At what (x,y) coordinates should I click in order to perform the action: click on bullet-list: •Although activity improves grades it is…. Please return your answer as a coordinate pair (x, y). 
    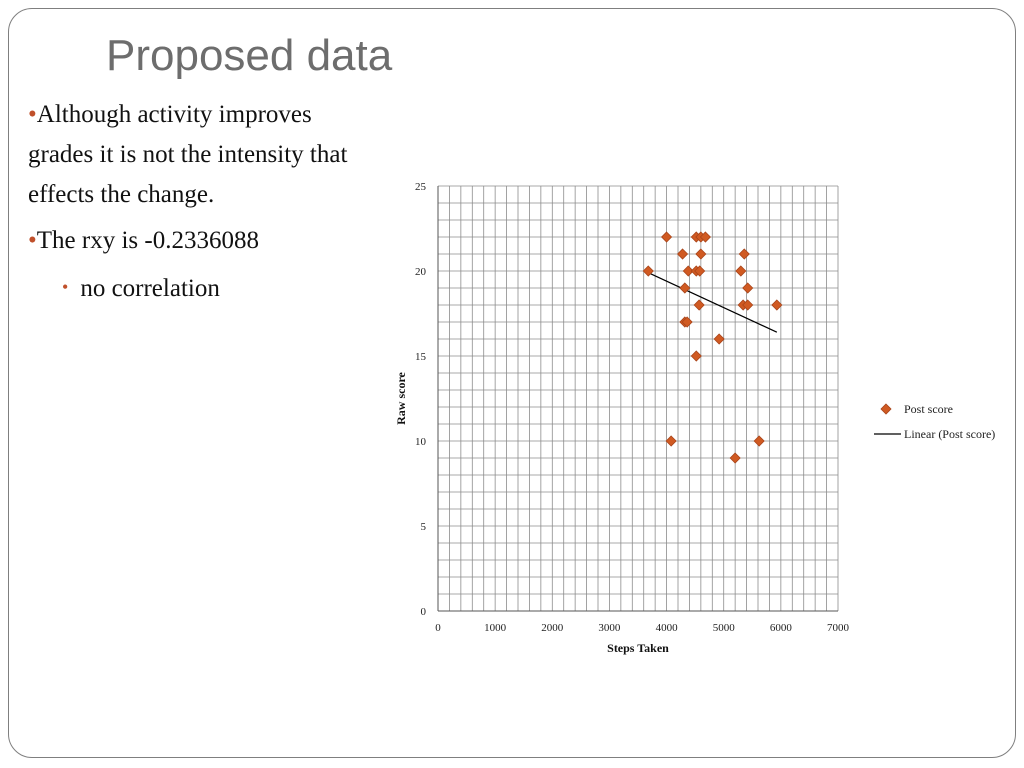
    Looking at the image, I should click on (203, 205).